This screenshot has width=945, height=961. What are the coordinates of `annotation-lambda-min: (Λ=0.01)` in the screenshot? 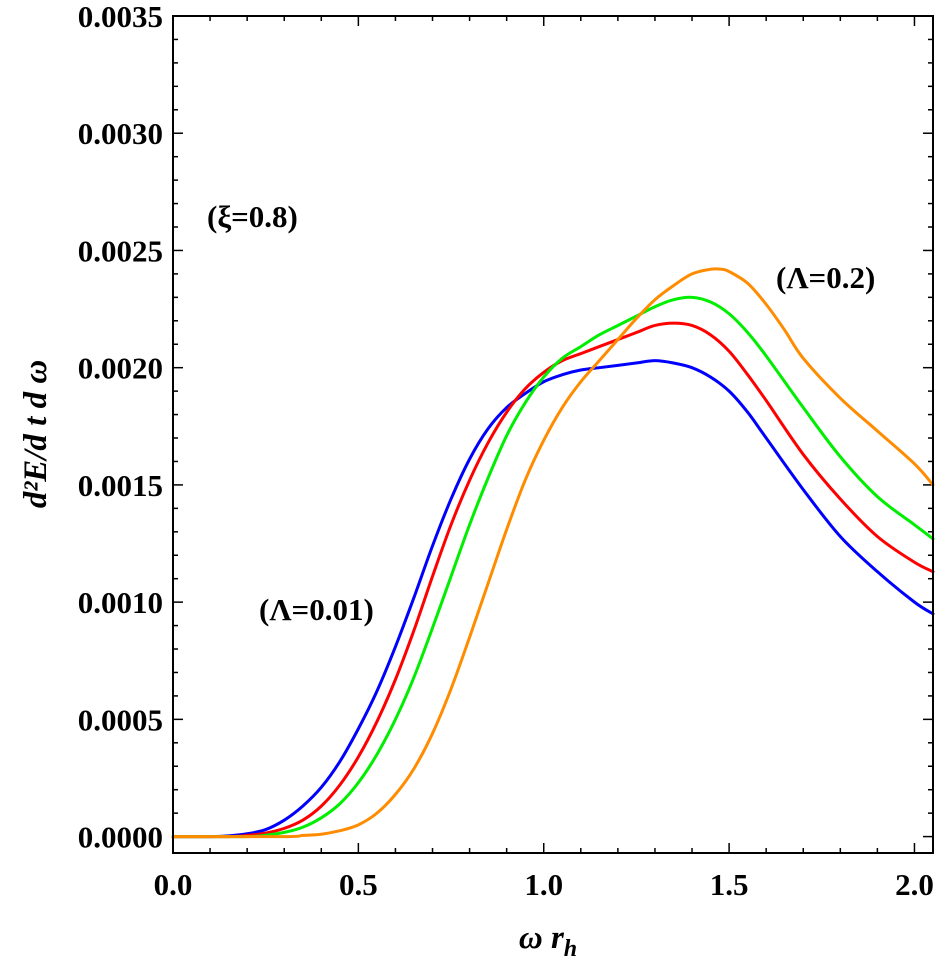 It's located at (316, 609).